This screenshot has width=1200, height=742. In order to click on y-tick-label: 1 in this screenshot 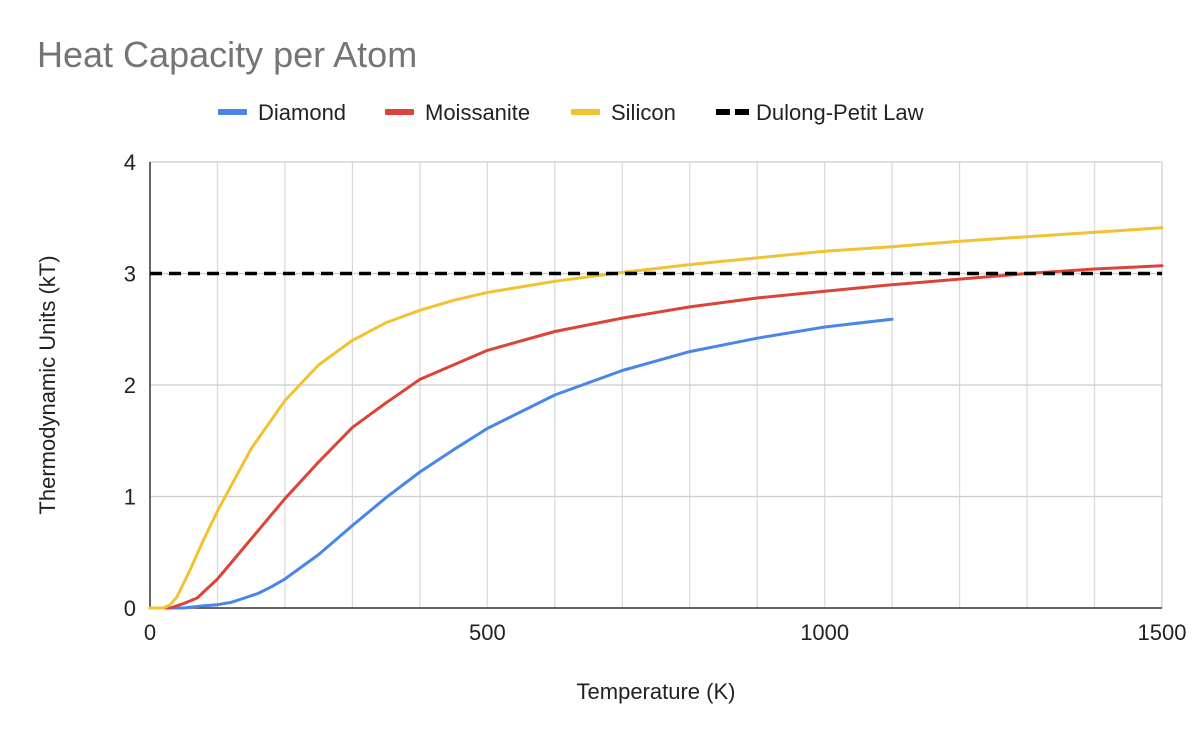, I will do `click(130, 497)`.